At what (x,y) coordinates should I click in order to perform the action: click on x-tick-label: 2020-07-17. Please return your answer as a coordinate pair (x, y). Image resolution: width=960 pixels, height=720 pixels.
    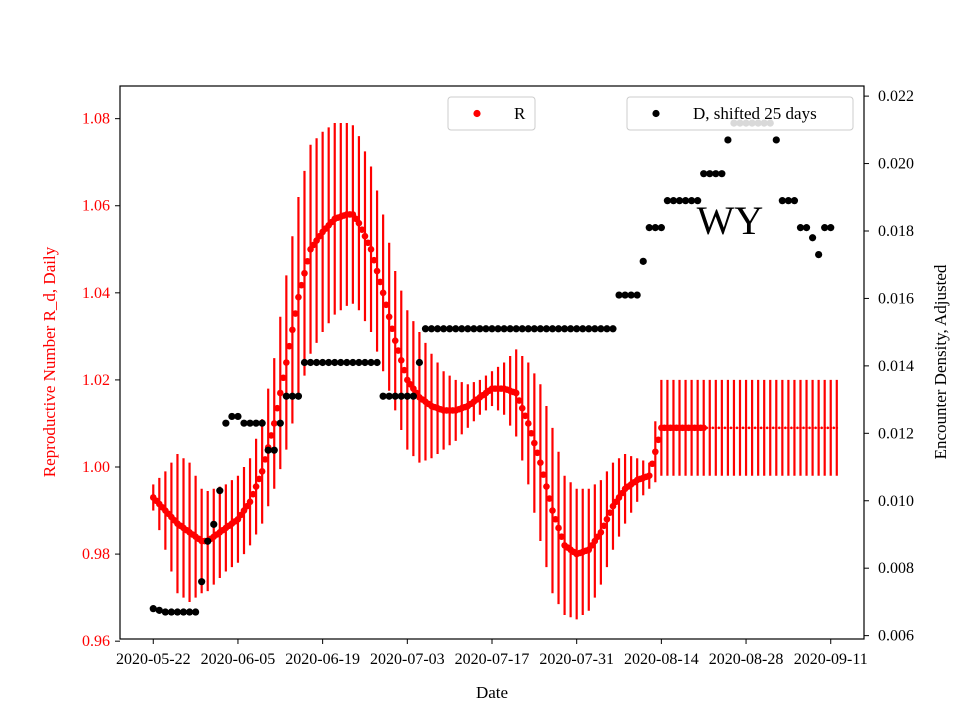
    Looking at the image, I should click on (492, 659).